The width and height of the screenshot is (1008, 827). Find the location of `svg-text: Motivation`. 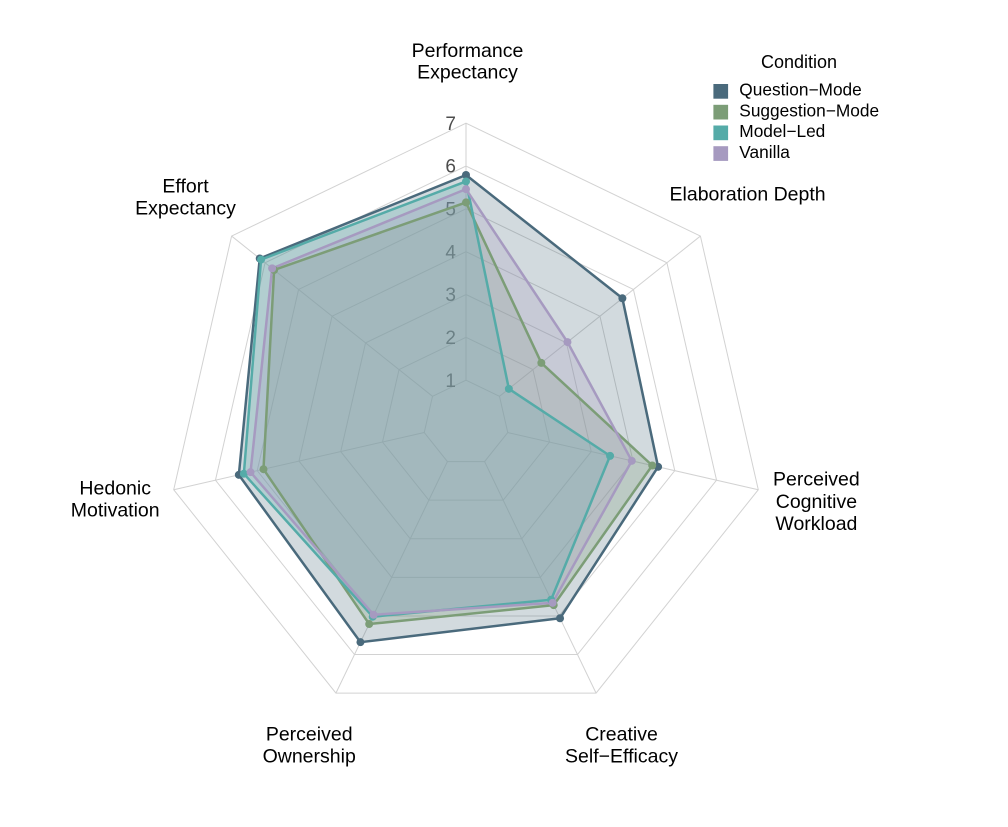

svg-text: Motivation is located at coordinates (115, 510).